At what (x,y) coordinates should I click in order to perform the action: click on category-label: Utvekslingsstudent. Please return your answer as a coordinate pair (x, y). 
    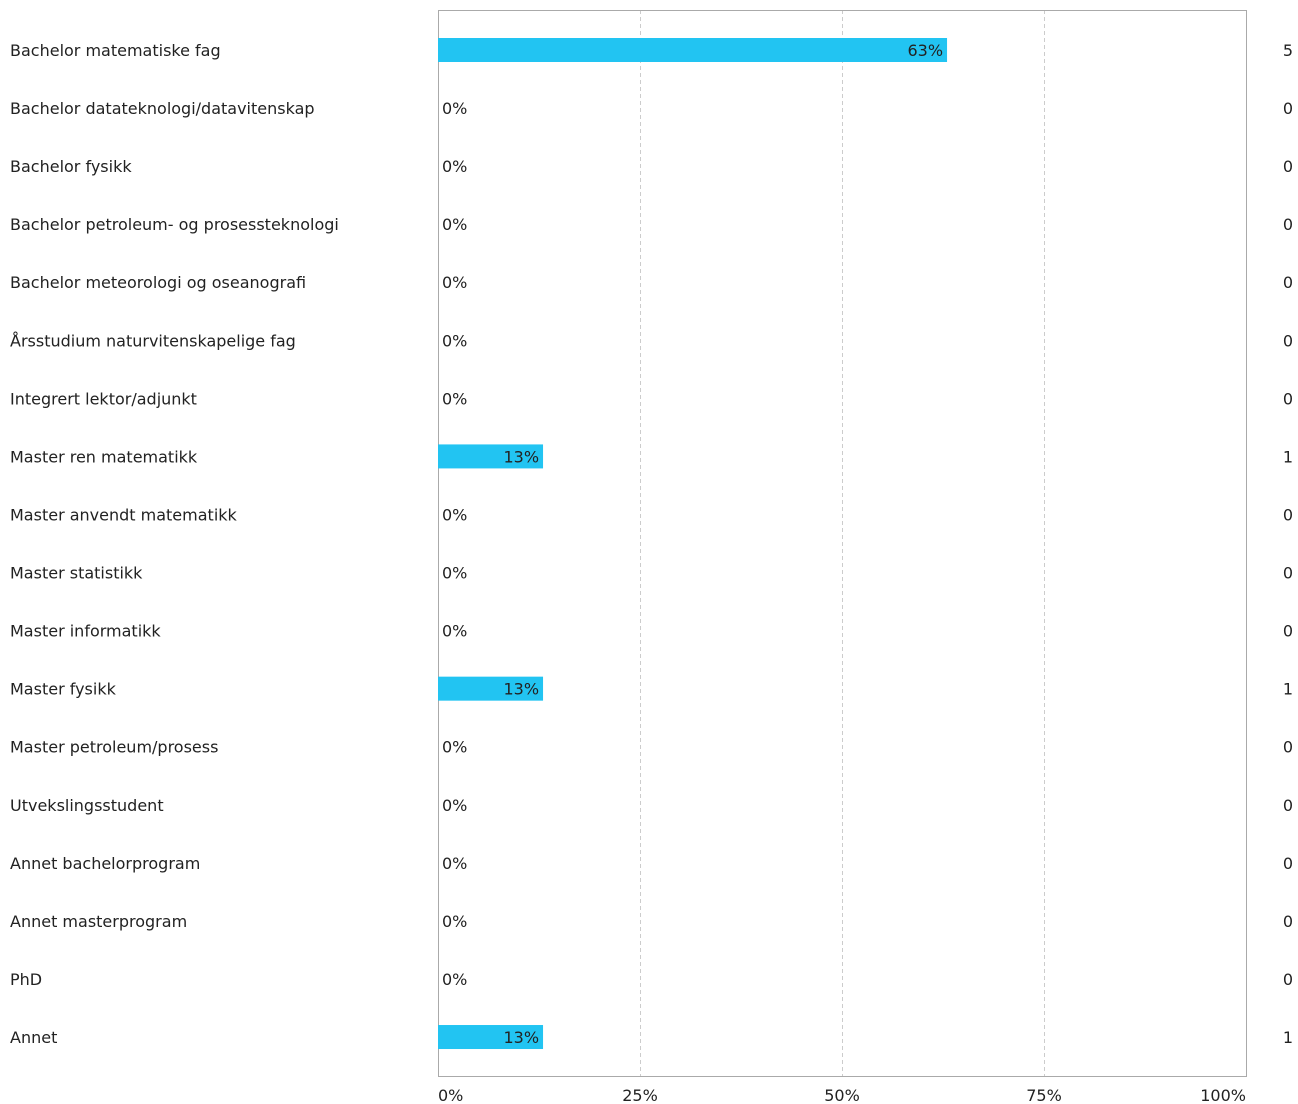
    Looking at the image, I should click on (87, 805).